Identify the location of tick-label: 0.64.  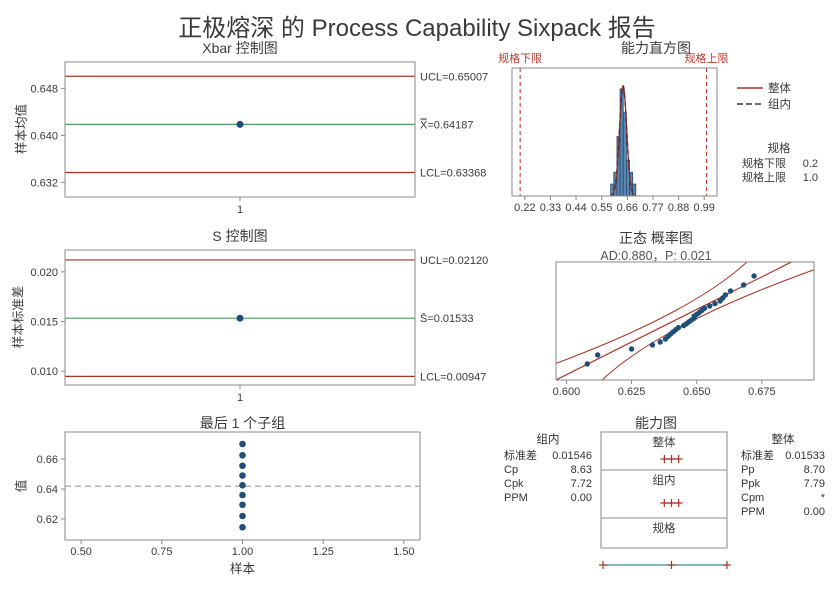
(47, 490).